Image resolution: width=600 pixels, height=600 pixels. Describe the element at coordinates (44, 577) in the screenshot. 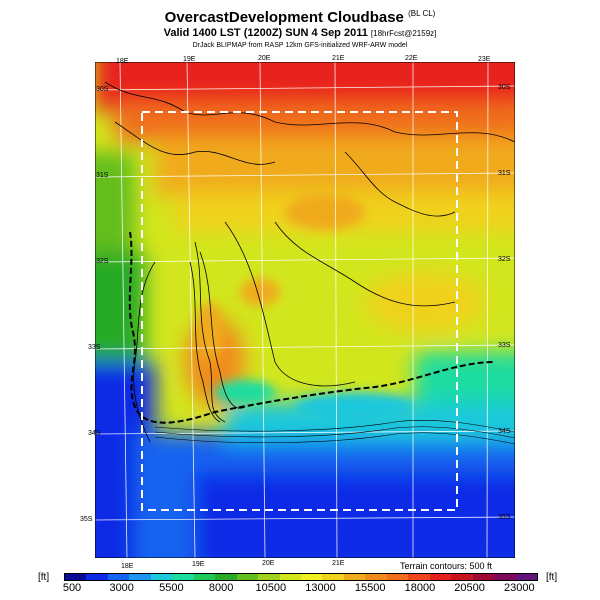

I see `colorbar-unit-left: [ft]` at that location.